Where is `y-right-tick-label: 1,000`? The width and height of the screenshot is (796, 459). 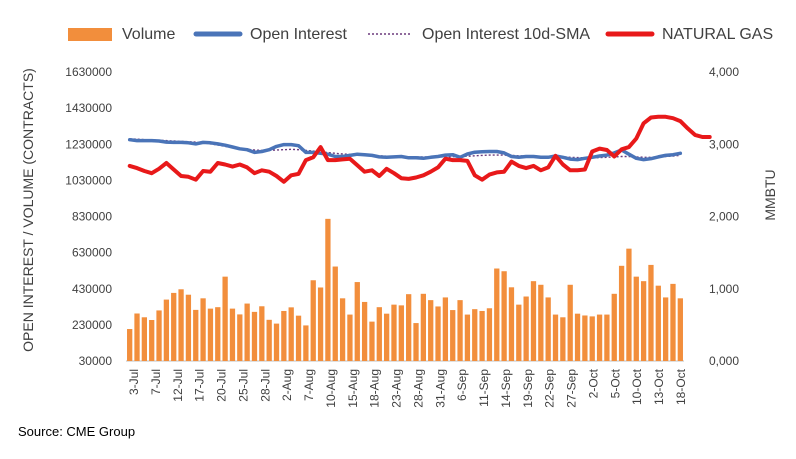
y-right-tick-label: 1,000 is located at coordinates (724, 289).